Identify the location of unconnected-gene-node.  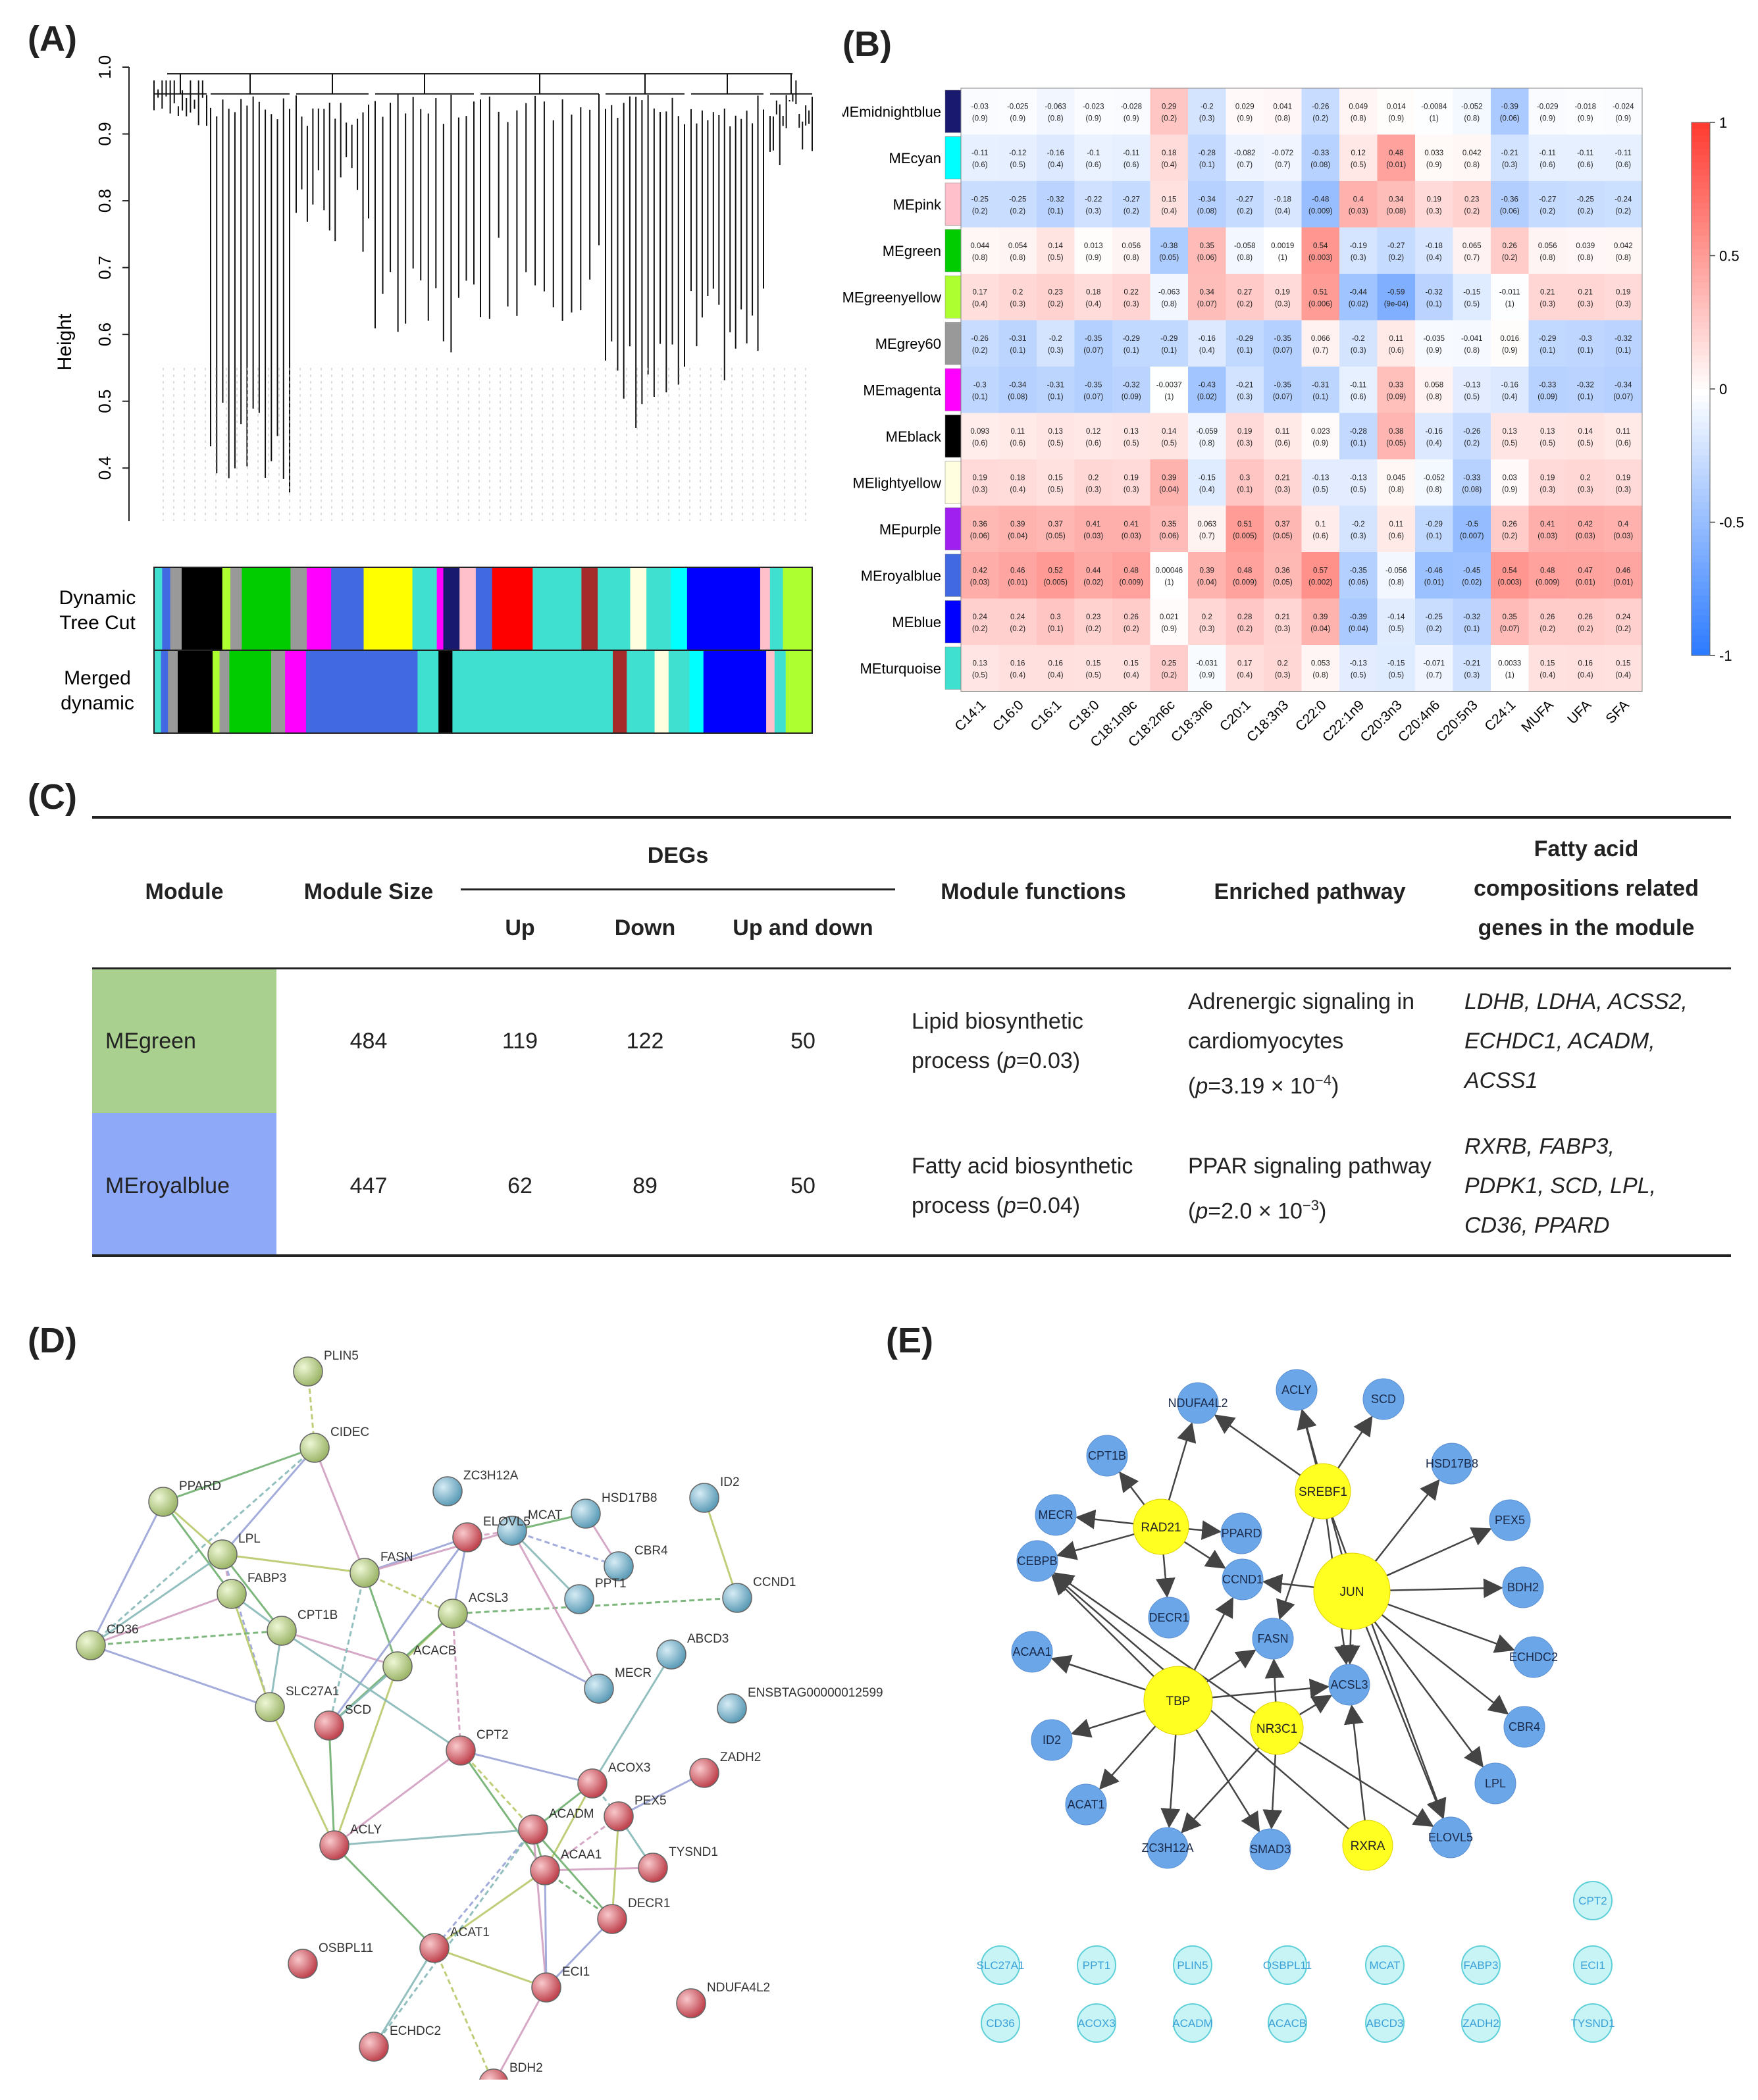
(1593, 1965).